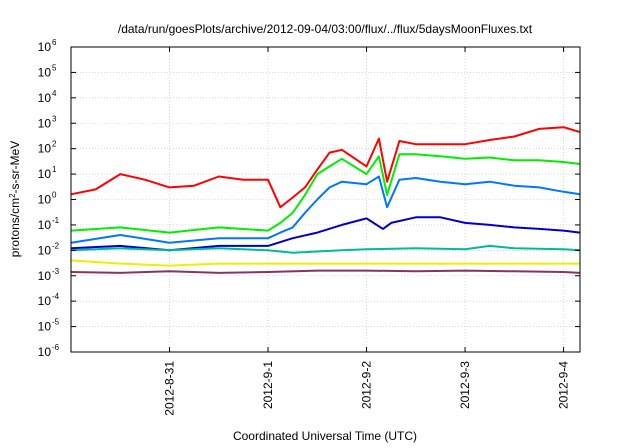 This screenshot has height=448, width=640. I want to click on y-tick-label-exponent: -2, so click(56, 245).